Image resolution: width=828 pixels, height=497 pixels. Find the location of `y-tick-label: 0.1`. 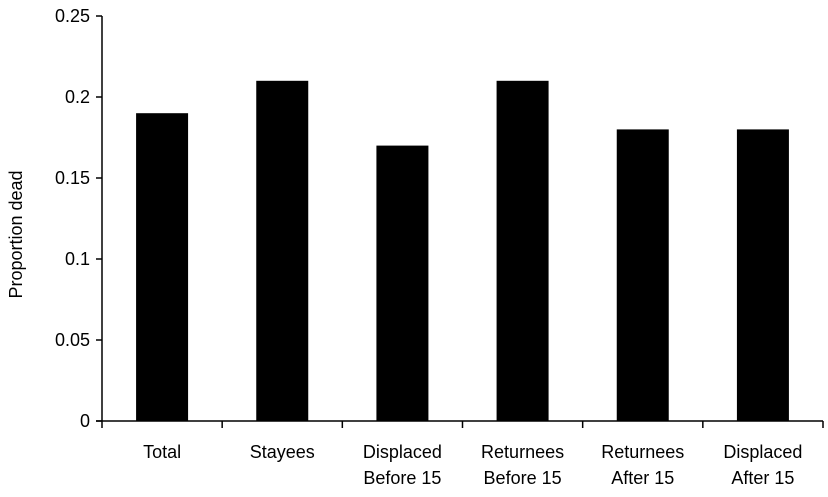

y-tick-label: 0.1 is located at coordinates (77, 259).